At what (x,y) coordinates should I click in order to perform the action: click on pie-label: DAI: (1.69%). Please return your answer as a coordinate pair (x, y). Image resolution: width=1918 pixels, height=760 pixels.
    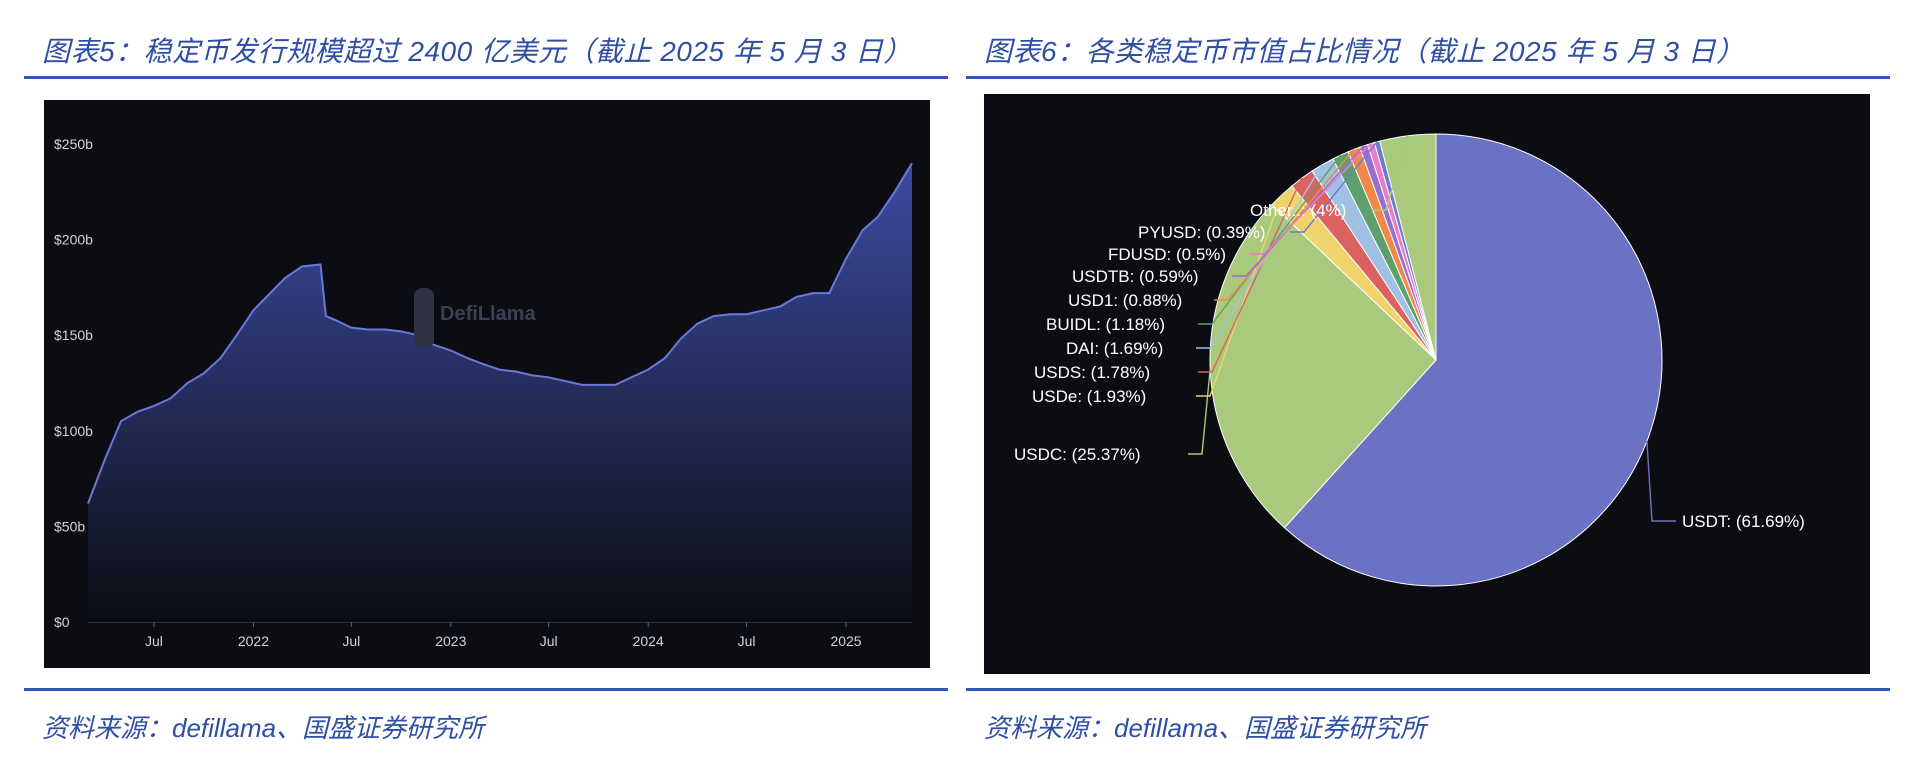
    Looking at the image, I should click on (1114, 348).